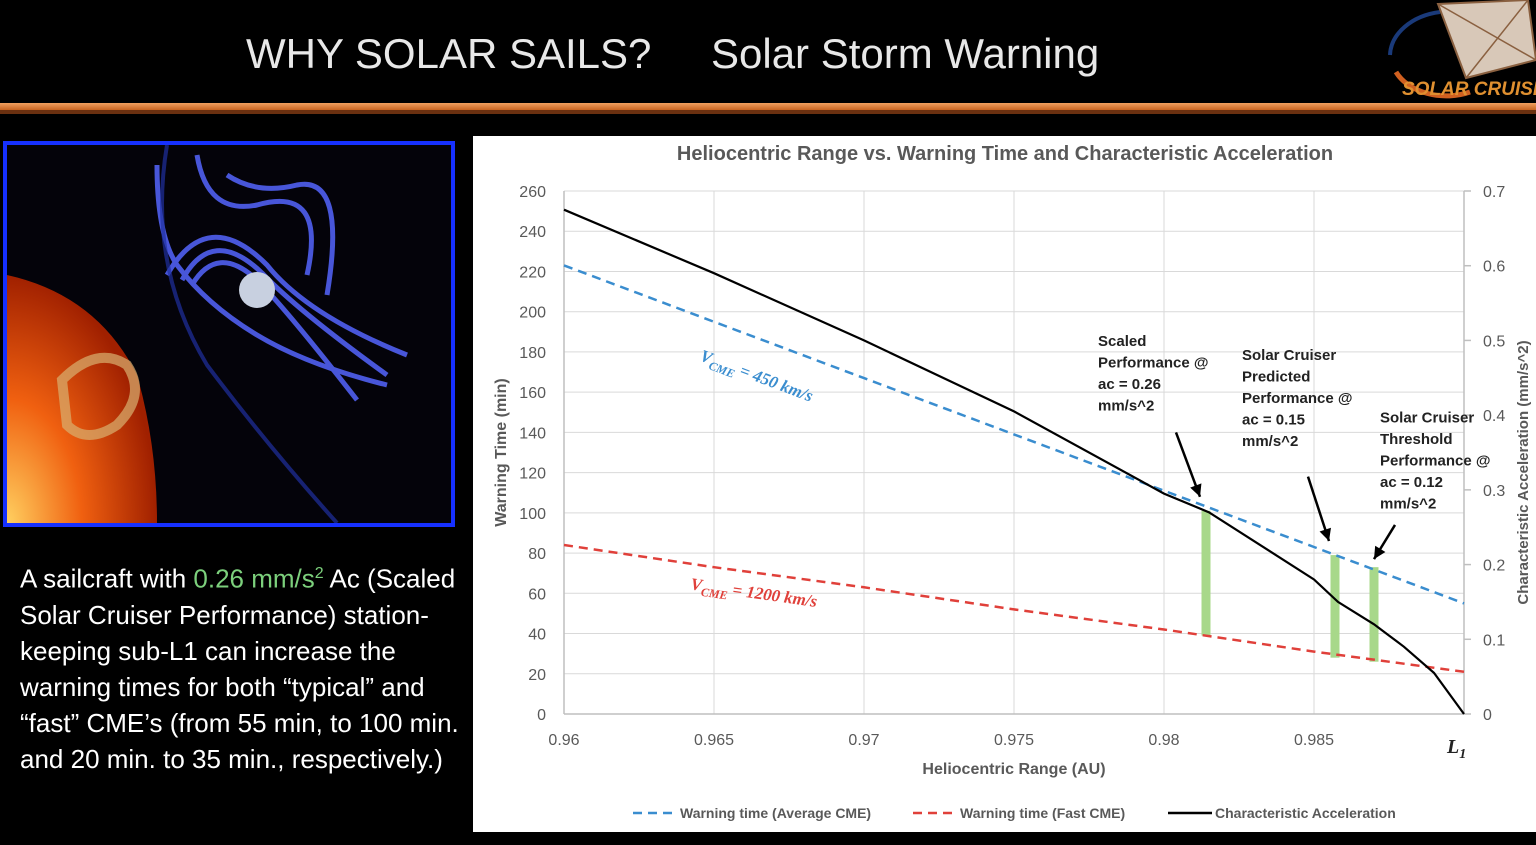  What do you see at coordinates (532, 433) in the screenshot?
I see `y-tick-label: 140` at bounding box center [532, 433].